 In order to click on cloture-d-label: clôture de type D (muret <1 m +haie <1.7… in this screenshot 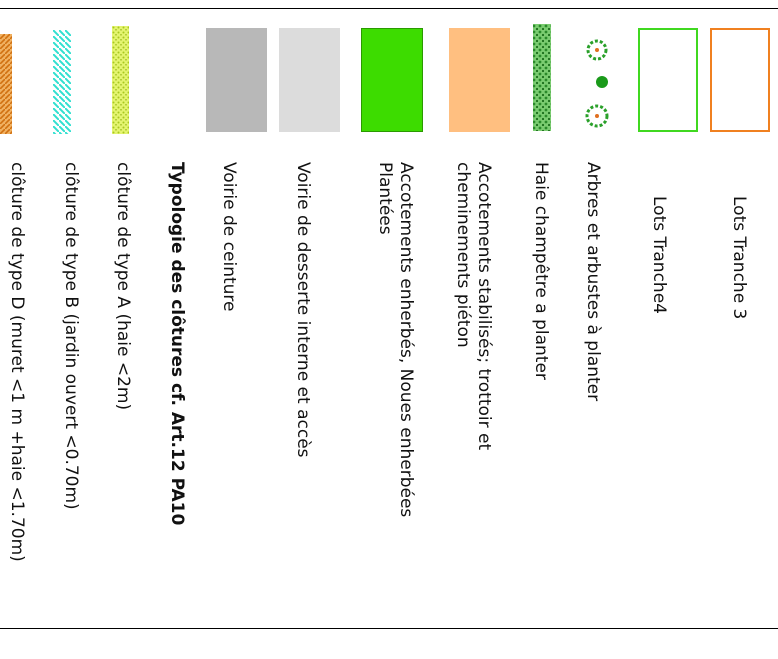, I will do `click(17, 362)`.